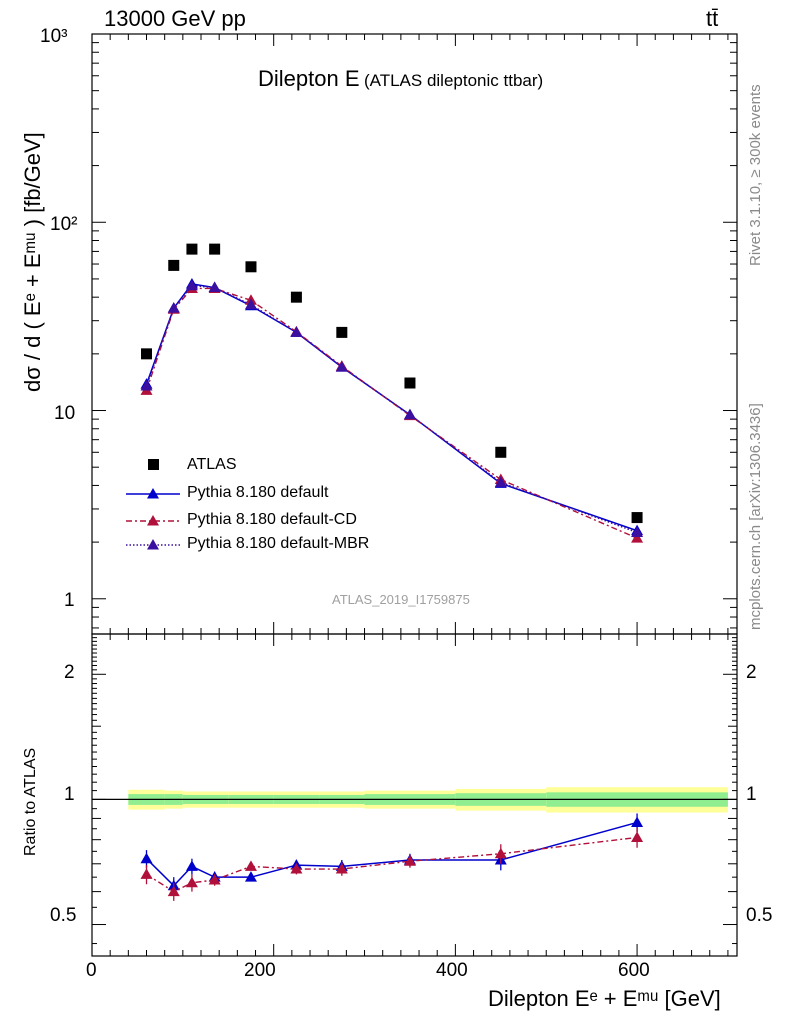 The image size is (786, 1024). What do you see at coordinates (453, 80) in the screenshot?
I see `plot-title-sub: (ATLAS dileptonic ttbar)` at bounding box center [453, 80].